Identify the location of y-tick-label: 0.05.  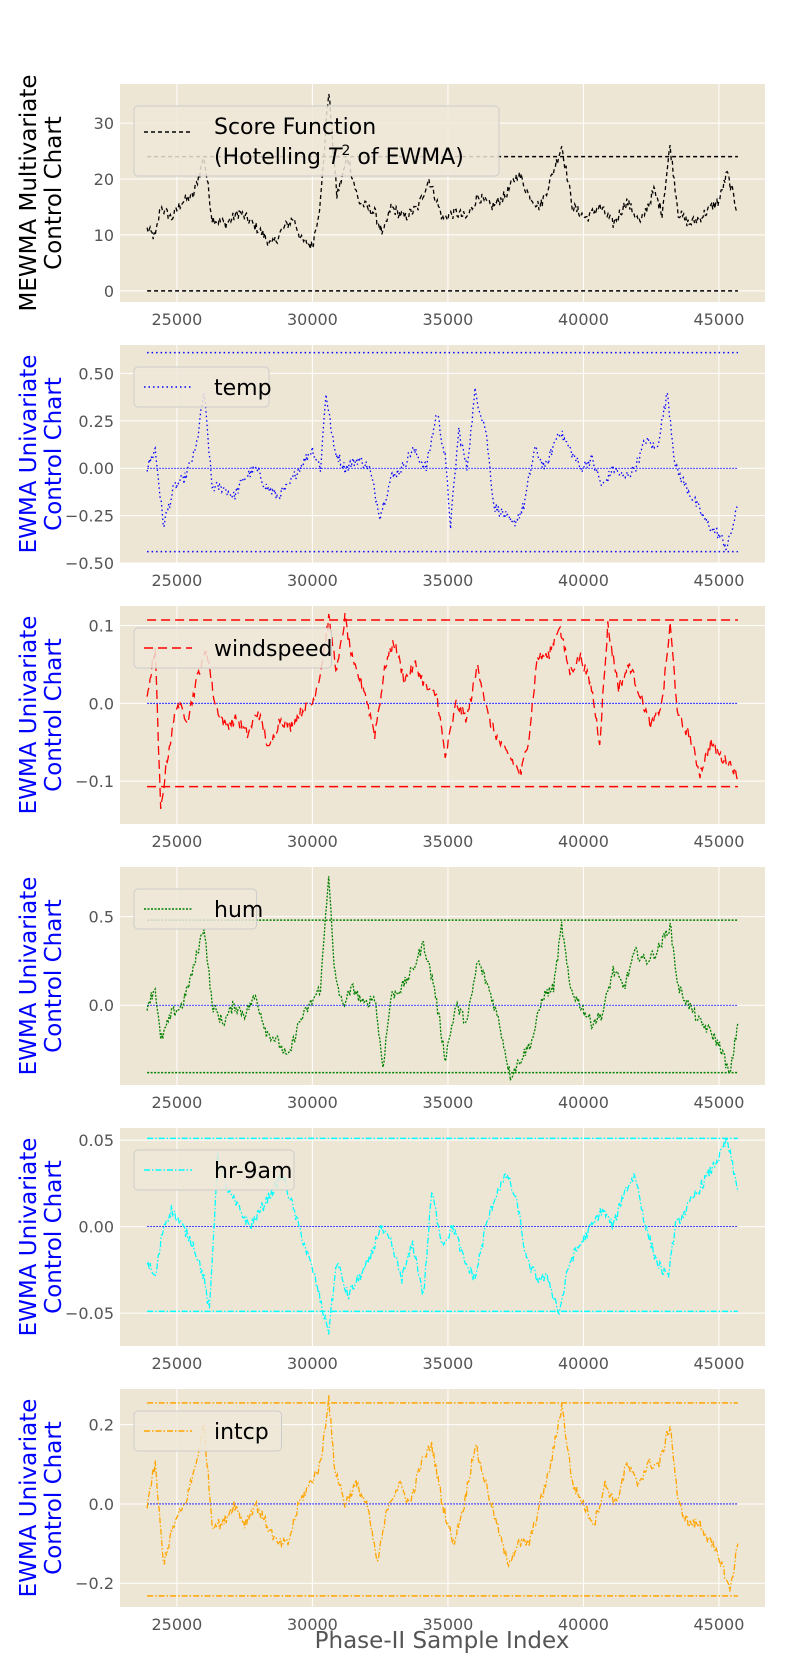
(96, 1140).